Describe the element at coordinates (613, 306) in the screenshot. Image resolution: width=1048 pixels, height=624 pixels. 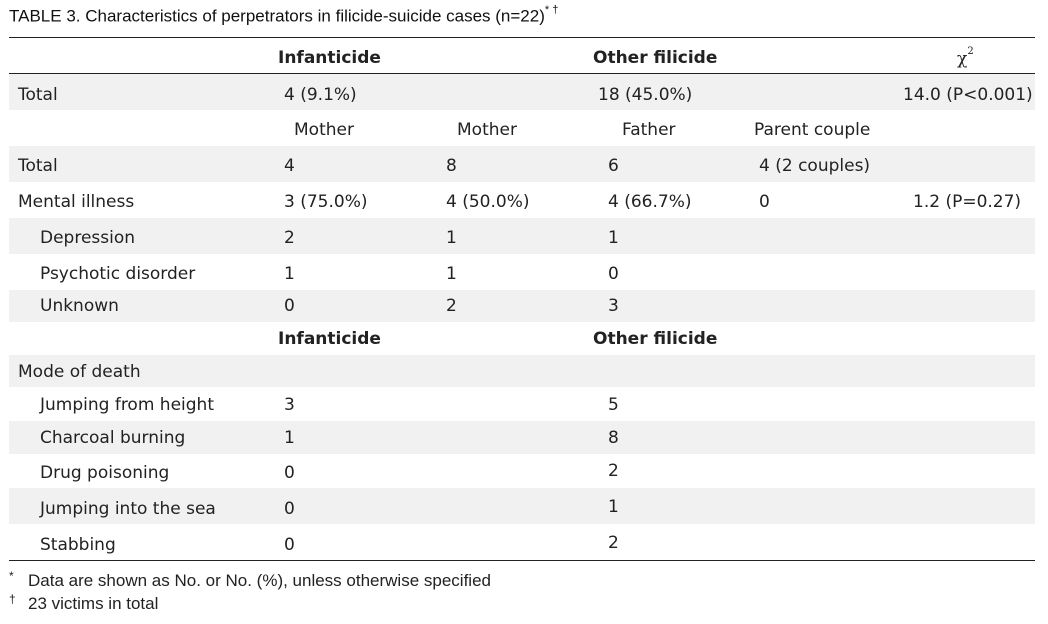
I see `row-cell: 3` at that location.